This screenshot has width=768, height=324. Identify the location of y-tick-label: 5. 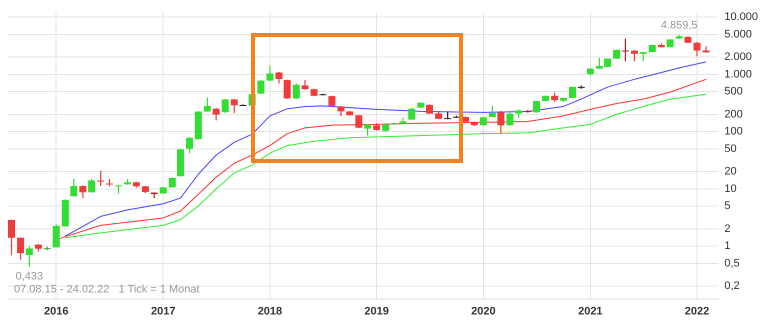
(727, 206).